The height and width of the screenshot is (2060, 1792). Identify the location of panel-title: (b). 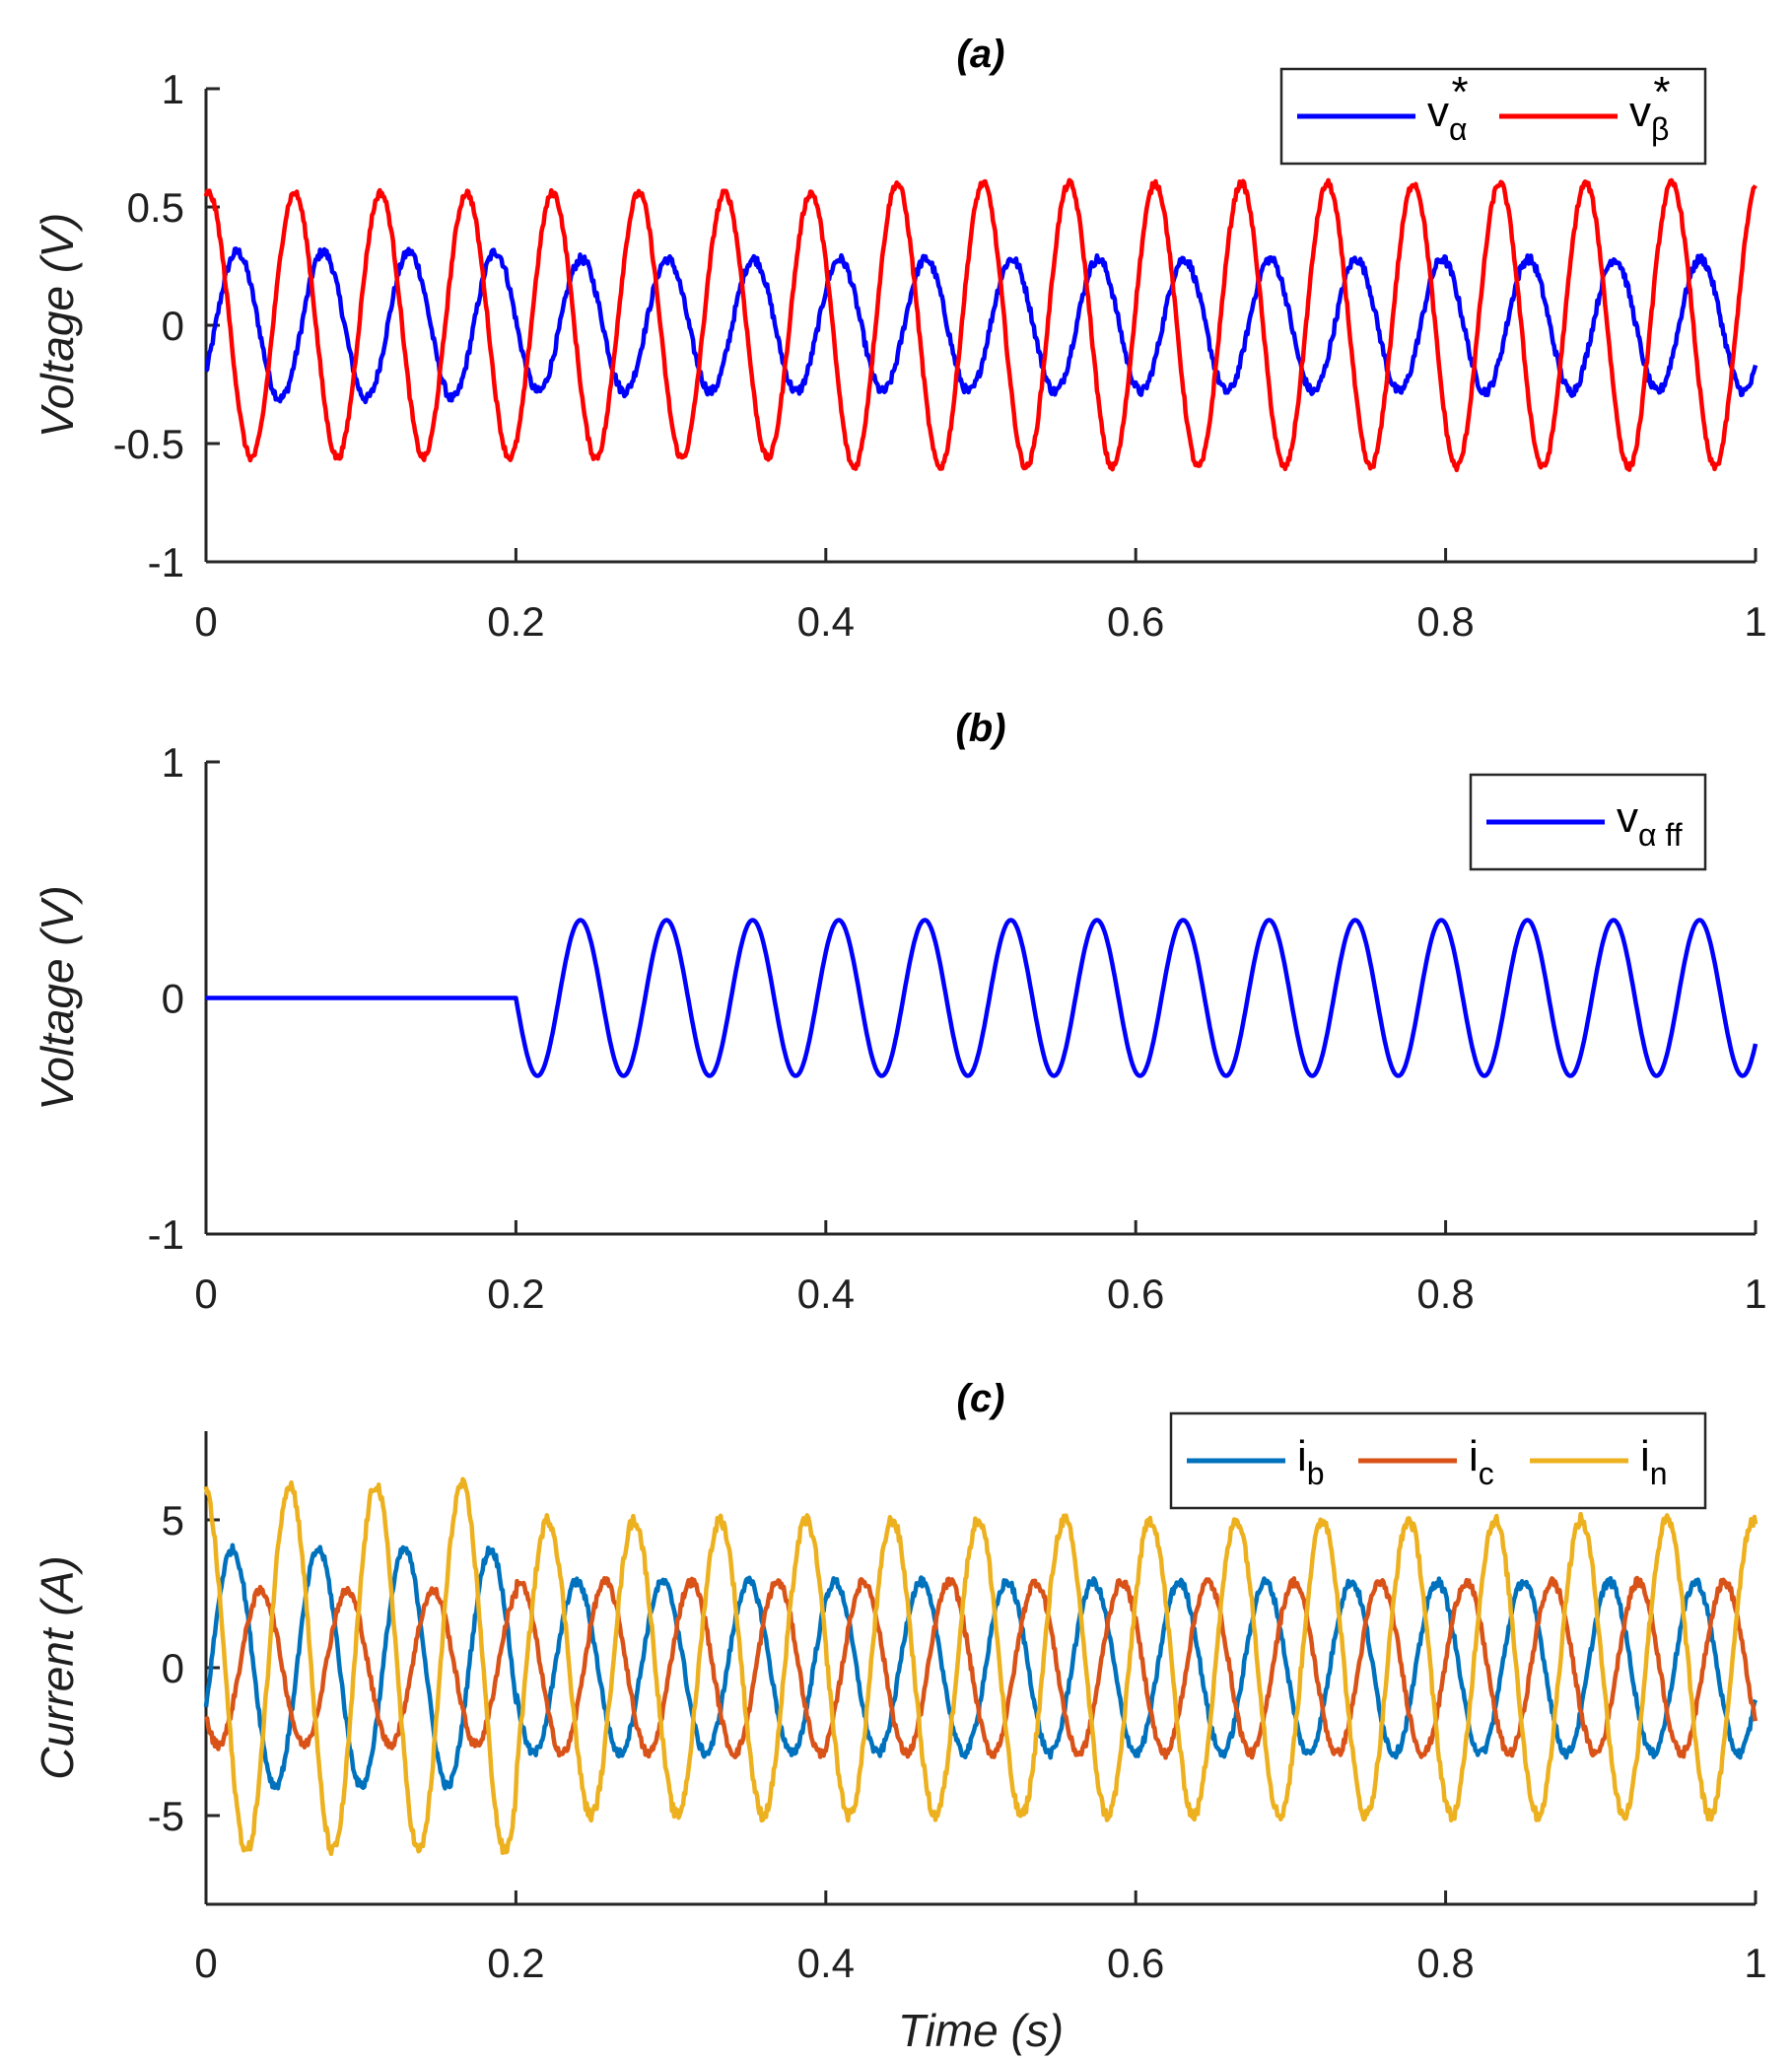
(980, 728).